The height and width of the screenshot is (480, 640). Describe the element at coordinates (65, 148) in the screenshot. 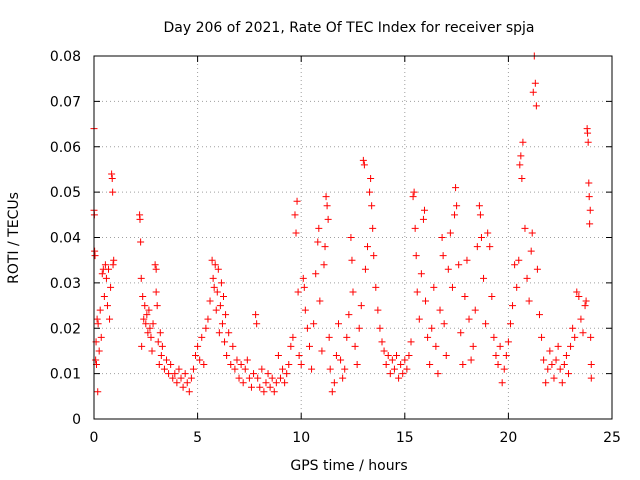

I see `y-tick-label: 0.06` at that location.